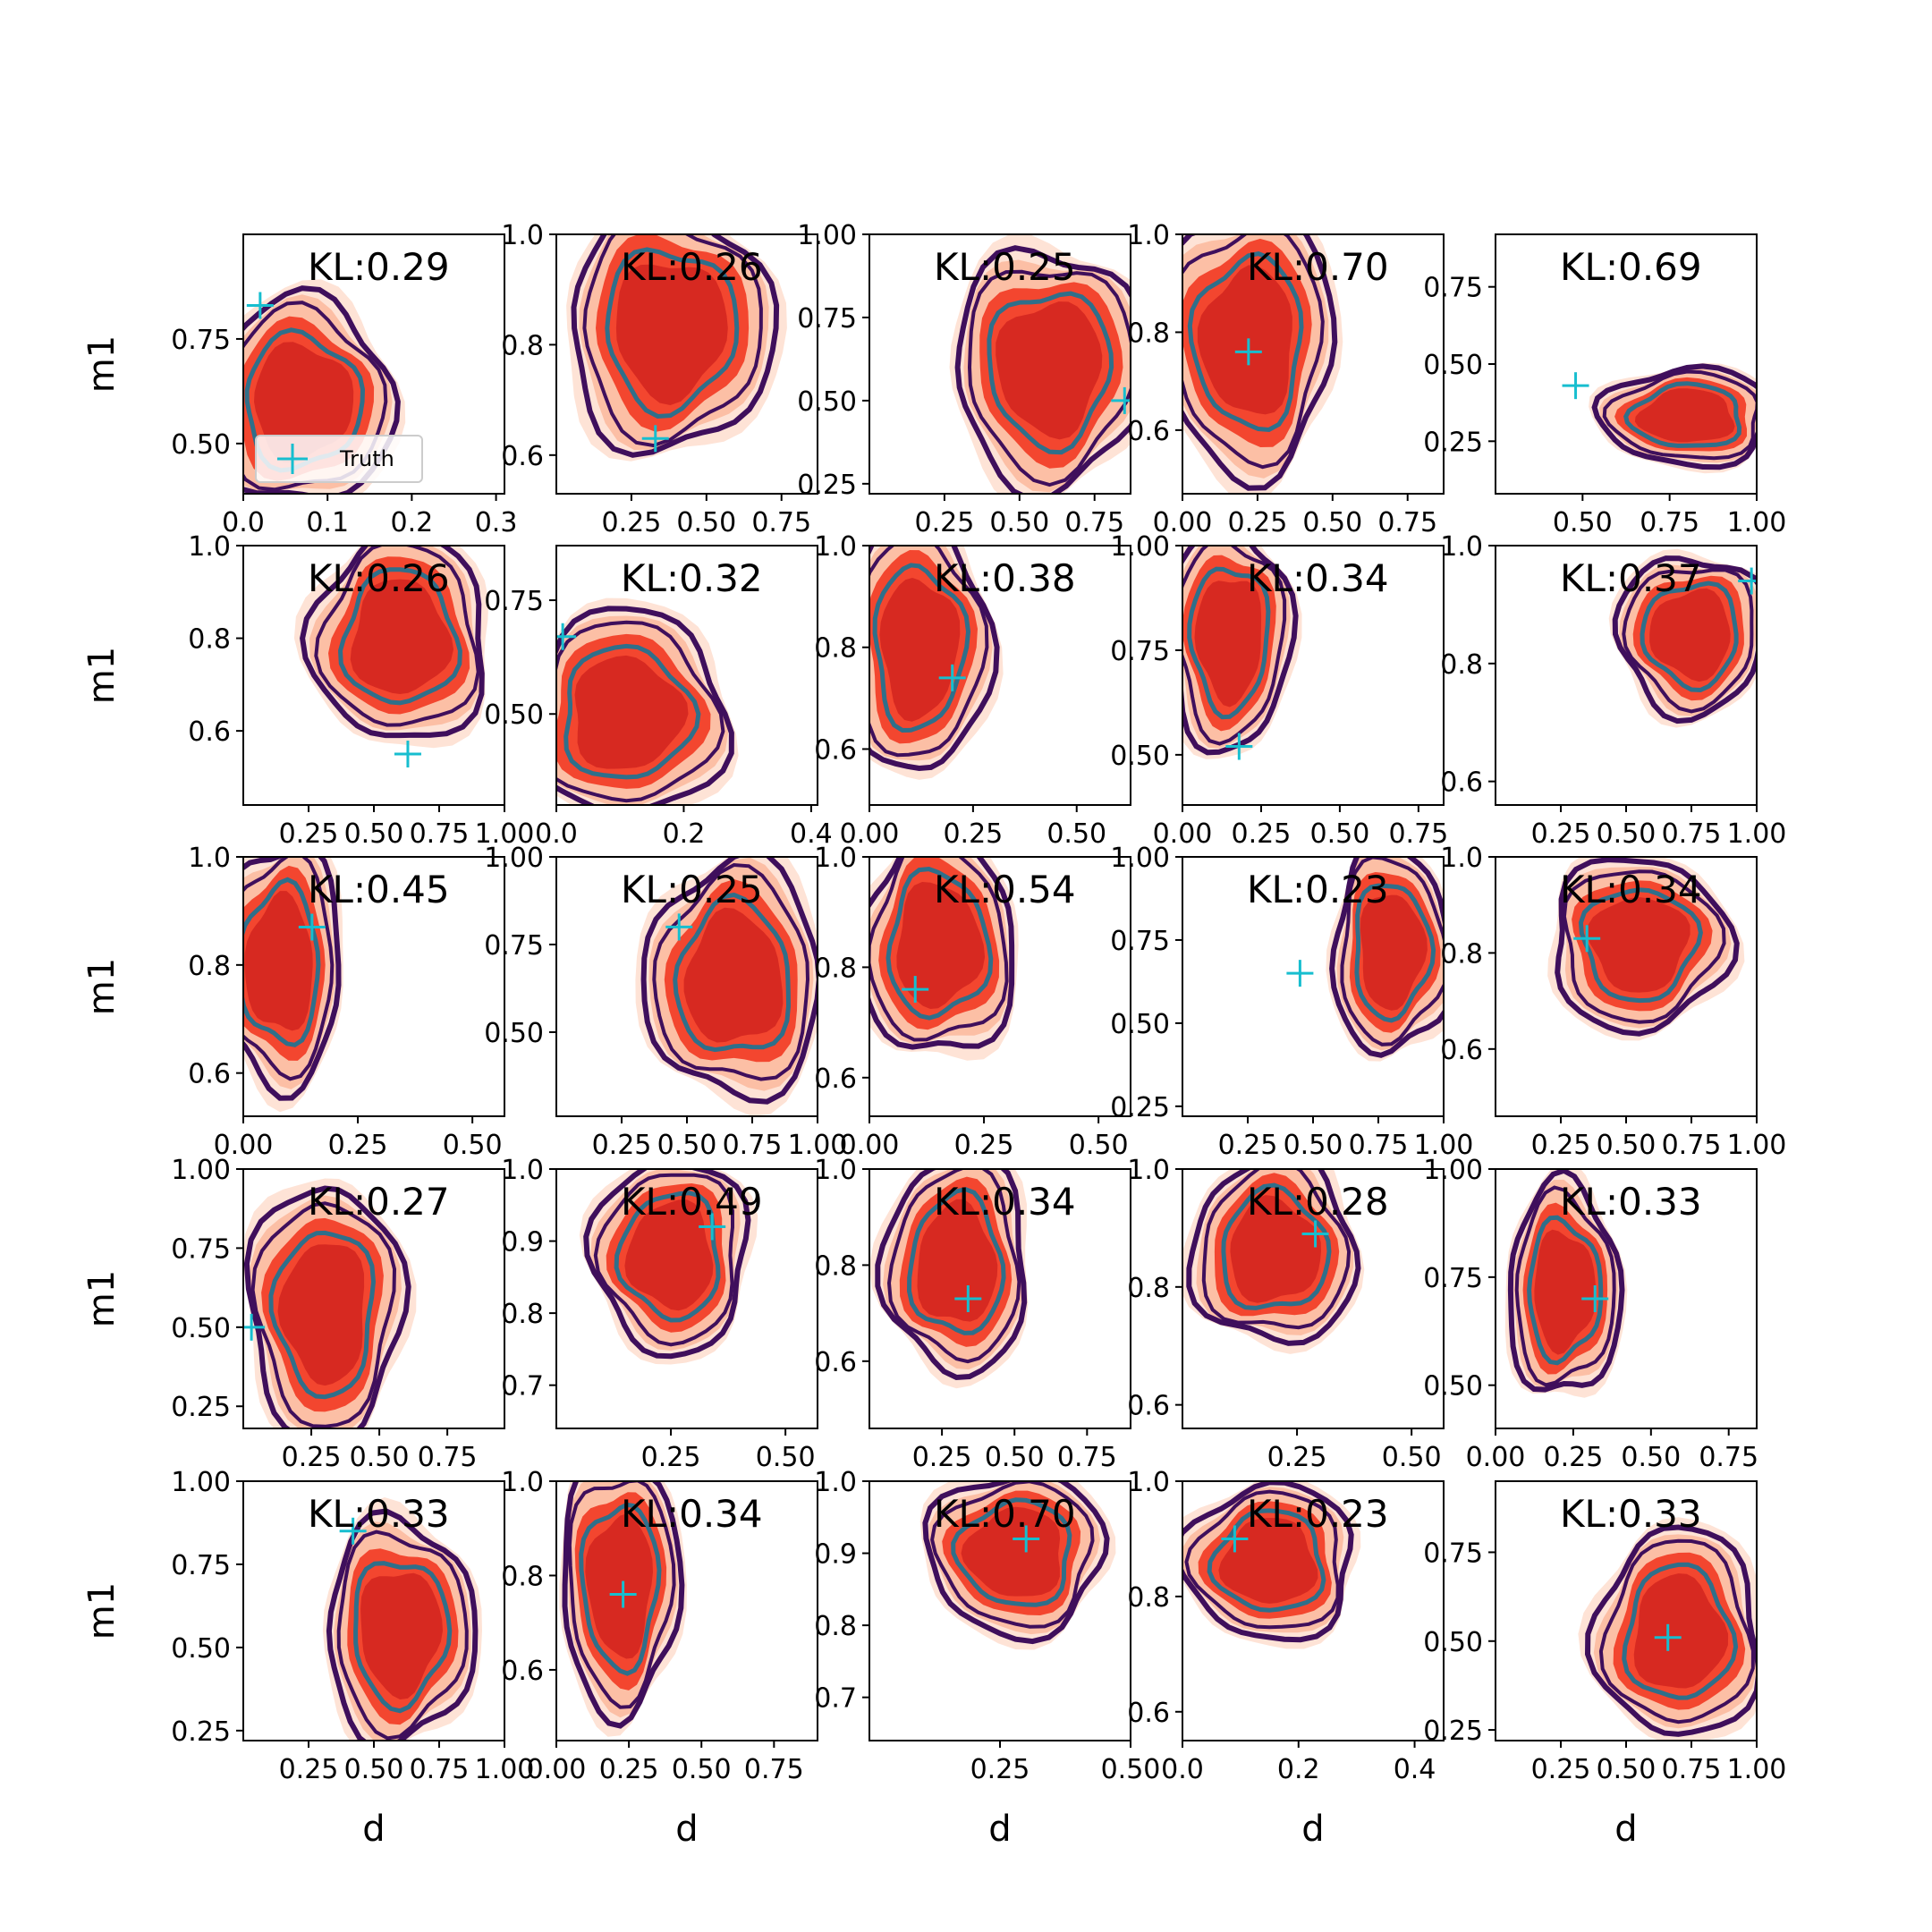 Image resolution: width=1932 pixels, height=1932 pixels. I want to click on x-tick-label: 0.0, so click(243, 522).